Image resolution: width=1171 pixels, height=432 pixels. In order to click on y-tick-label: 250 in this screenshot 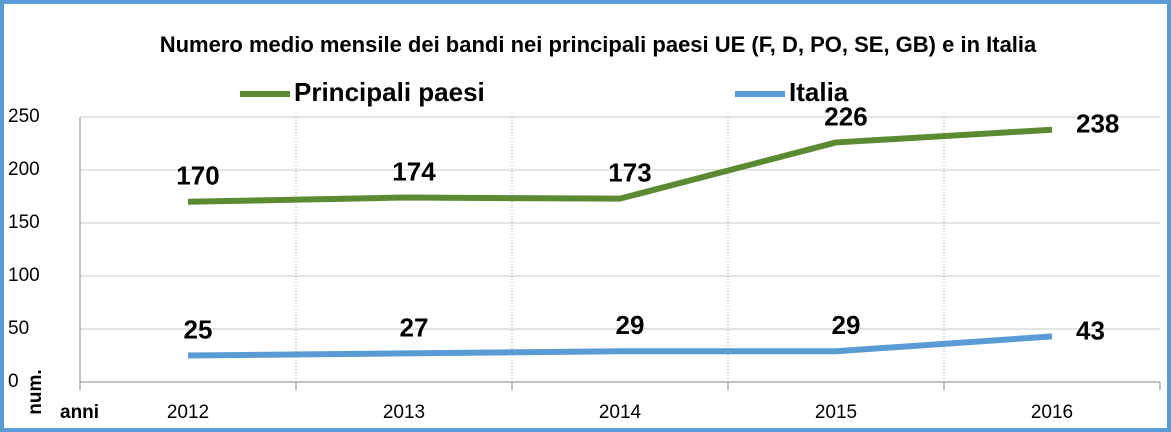, I will do `click(24, 116)`.